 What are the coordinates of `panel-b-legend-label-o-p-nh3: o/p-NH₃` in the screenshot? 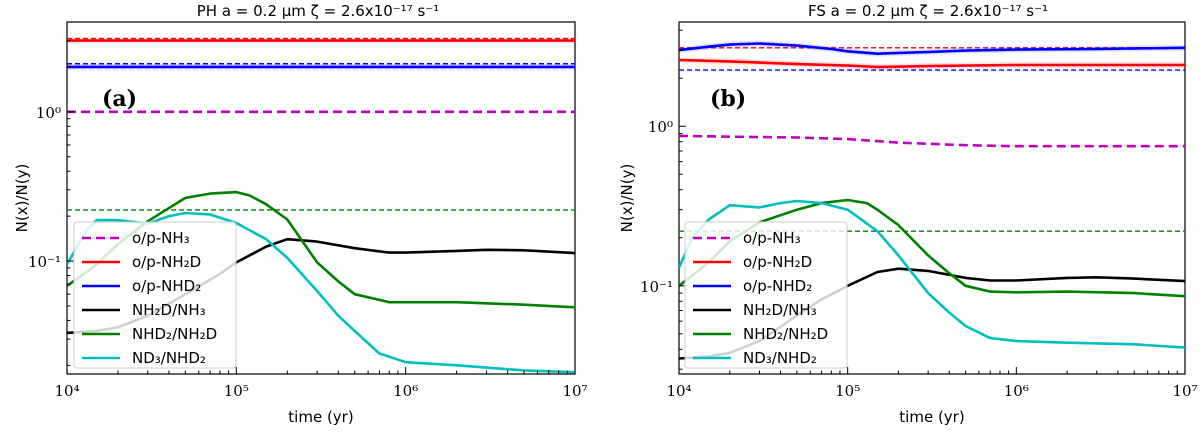 It's located at (772, 238).